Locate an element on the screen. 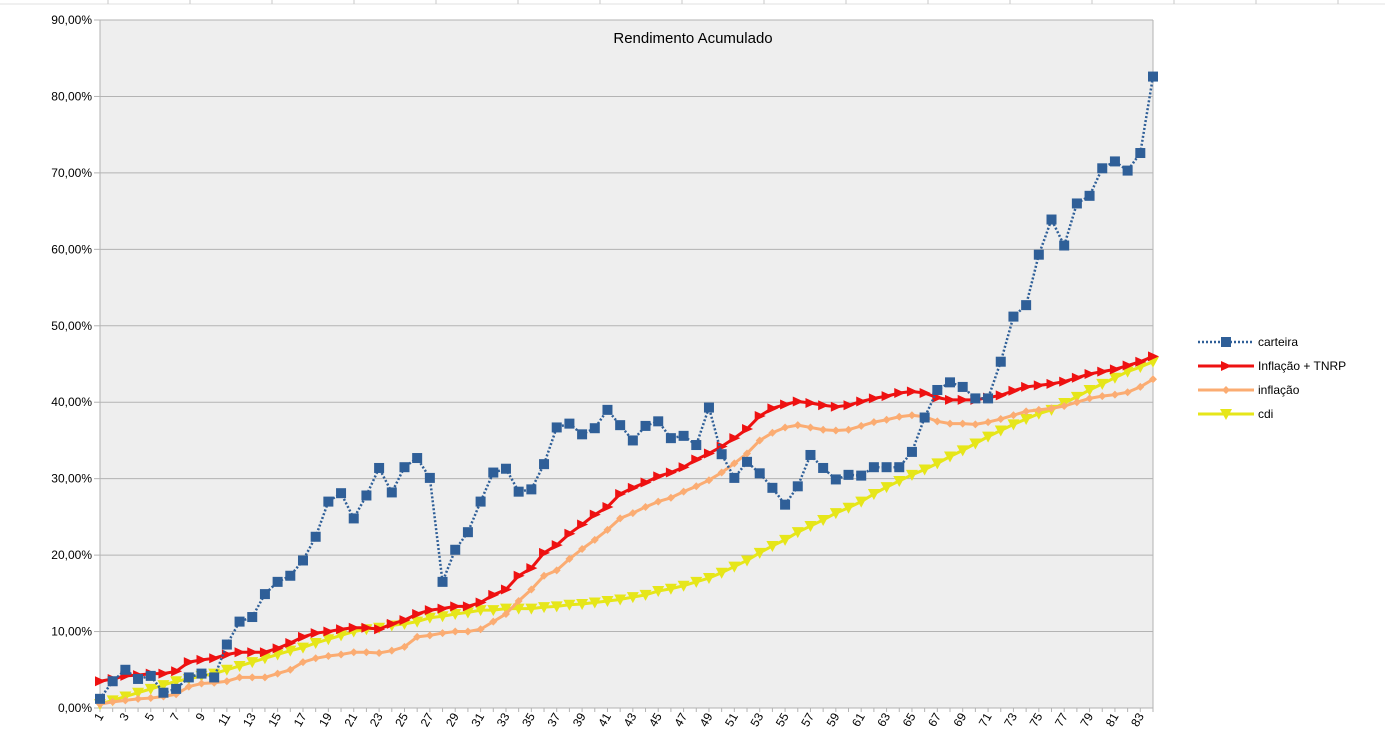 The image size is (1385, 750). legend-swatch-marker is located at coordinates (1226, 366).